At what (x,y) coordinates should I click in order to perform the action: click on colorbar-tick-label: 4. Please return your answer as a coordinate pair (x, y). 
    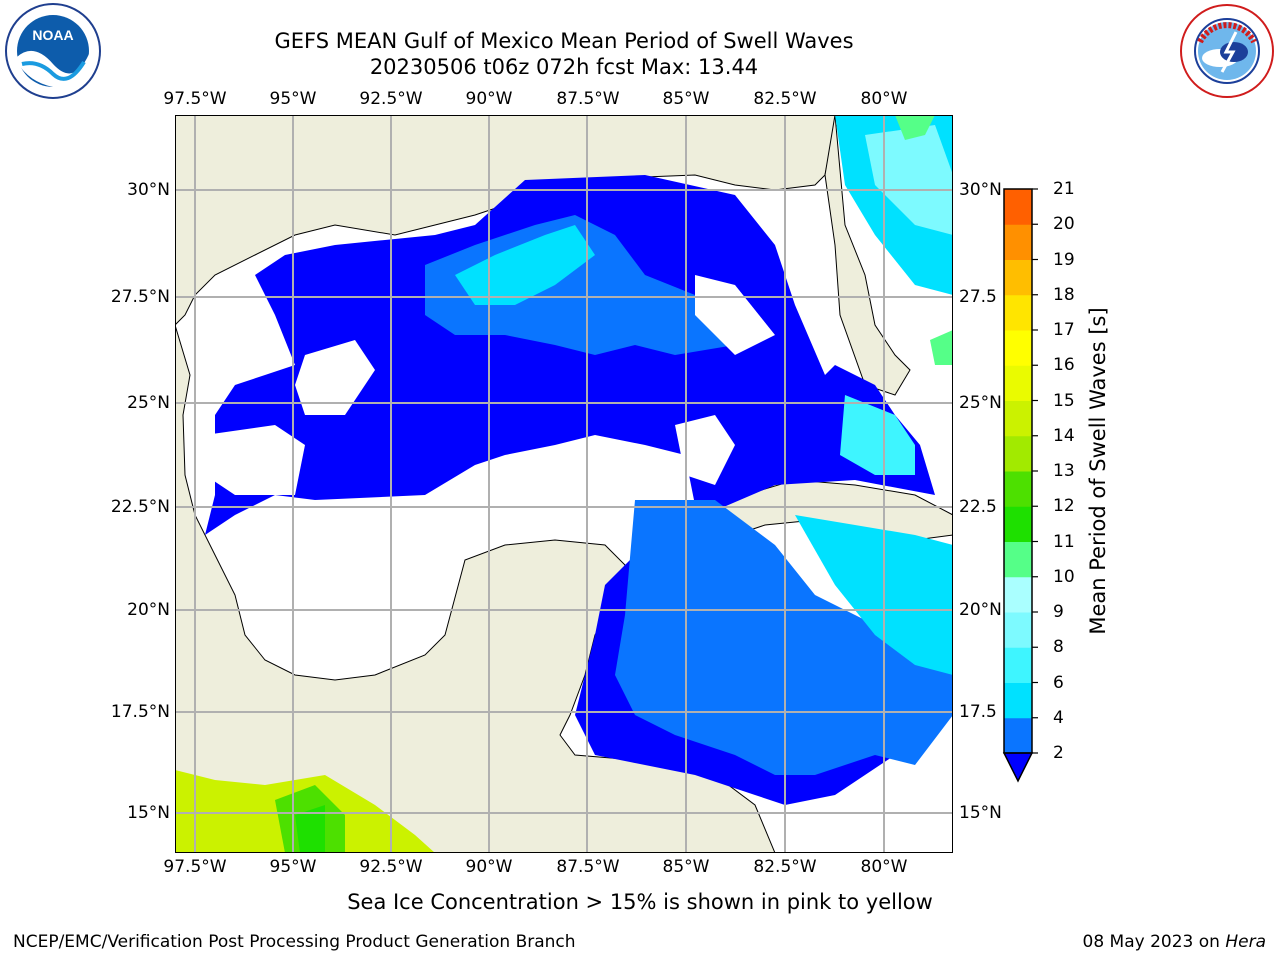
    Looking at the image, I should click on (1058, 717).